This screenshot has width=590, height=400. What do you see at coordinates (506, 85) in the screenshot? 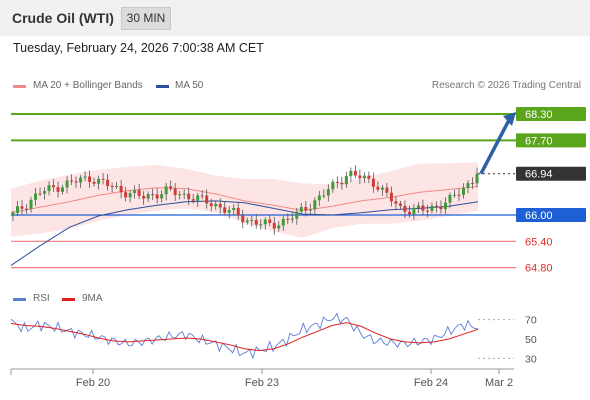
I see `copyright-text: Research © 2026 Trading Central` at bounding box center [506, 85].